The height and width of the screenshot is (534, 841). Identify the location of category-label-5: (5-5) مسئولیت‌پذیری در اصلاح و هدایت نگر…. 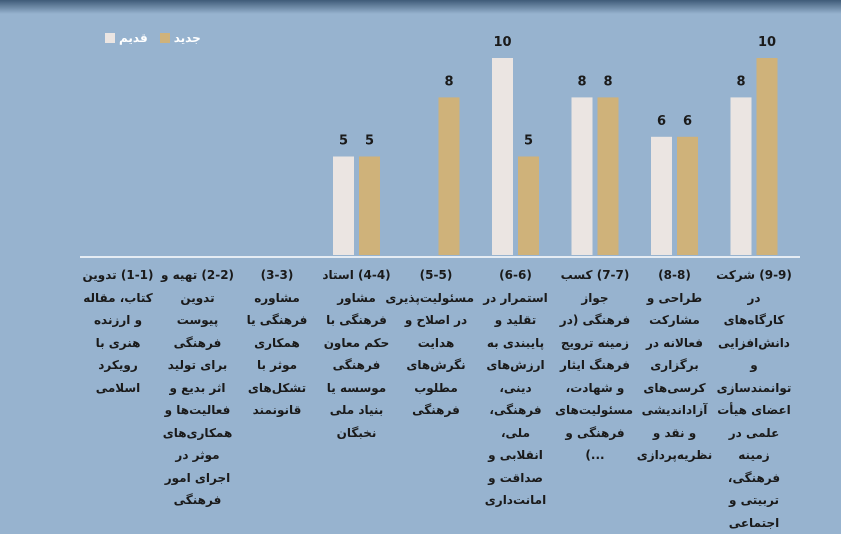
(429, 342).